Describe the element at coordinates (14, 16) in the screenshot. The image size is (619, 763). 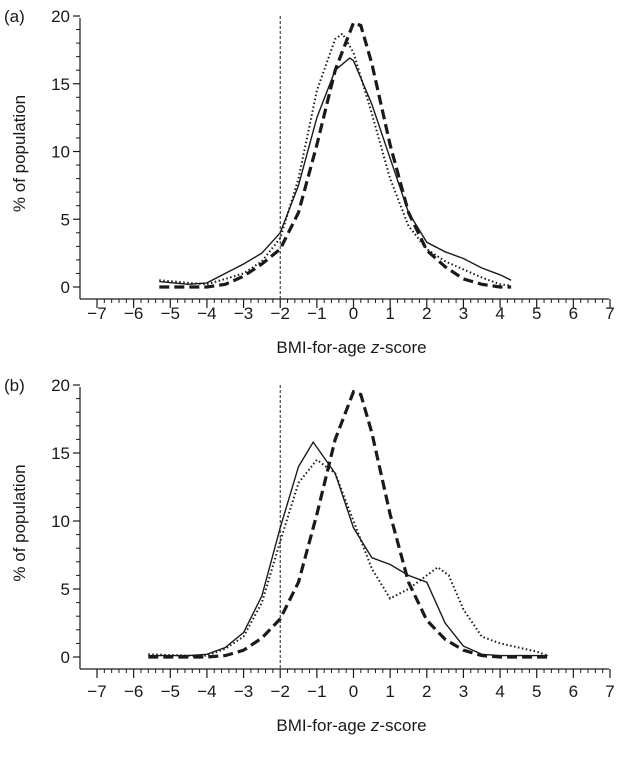
I see `panel-label: (a)` at that location.